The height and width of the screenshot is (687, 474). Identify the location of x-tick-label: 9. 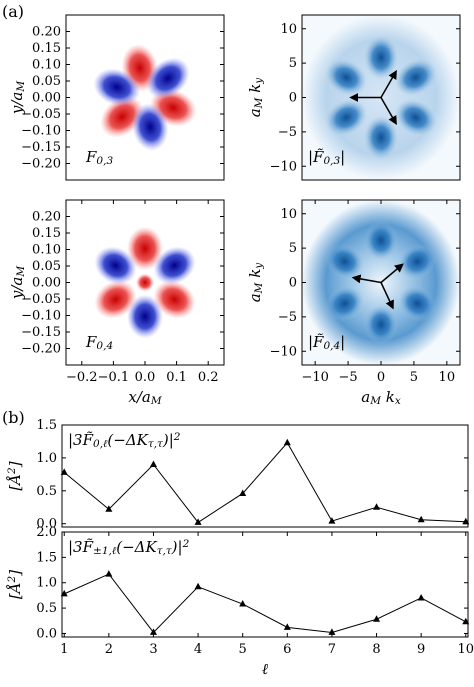
(421, 649).